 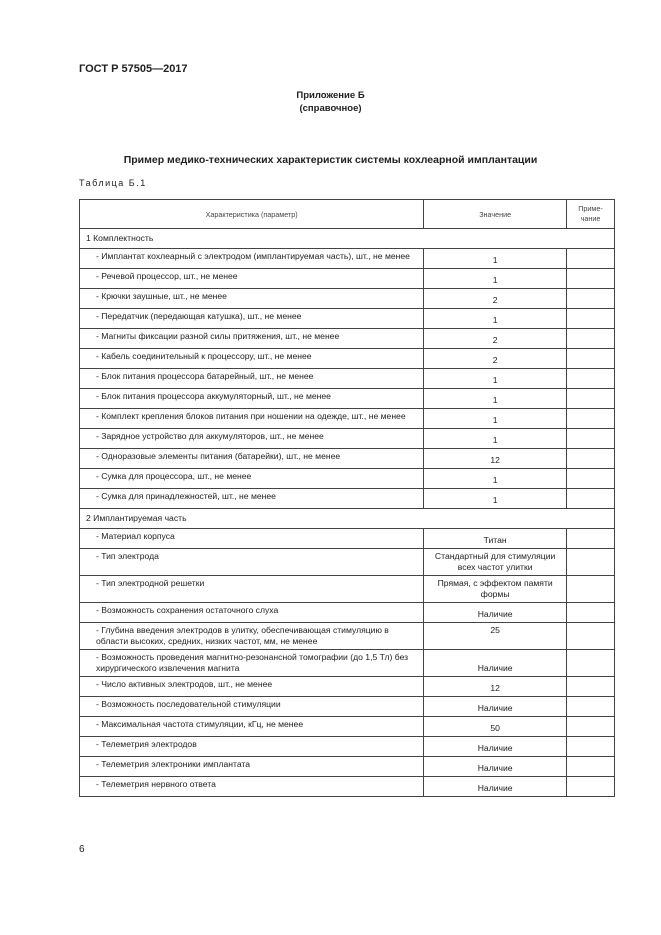 What do you see at coordinates (251, 746) in the screenshot?
I see `parameter-cell: - Телеметрия электродов` at bounding box center [251, 746].